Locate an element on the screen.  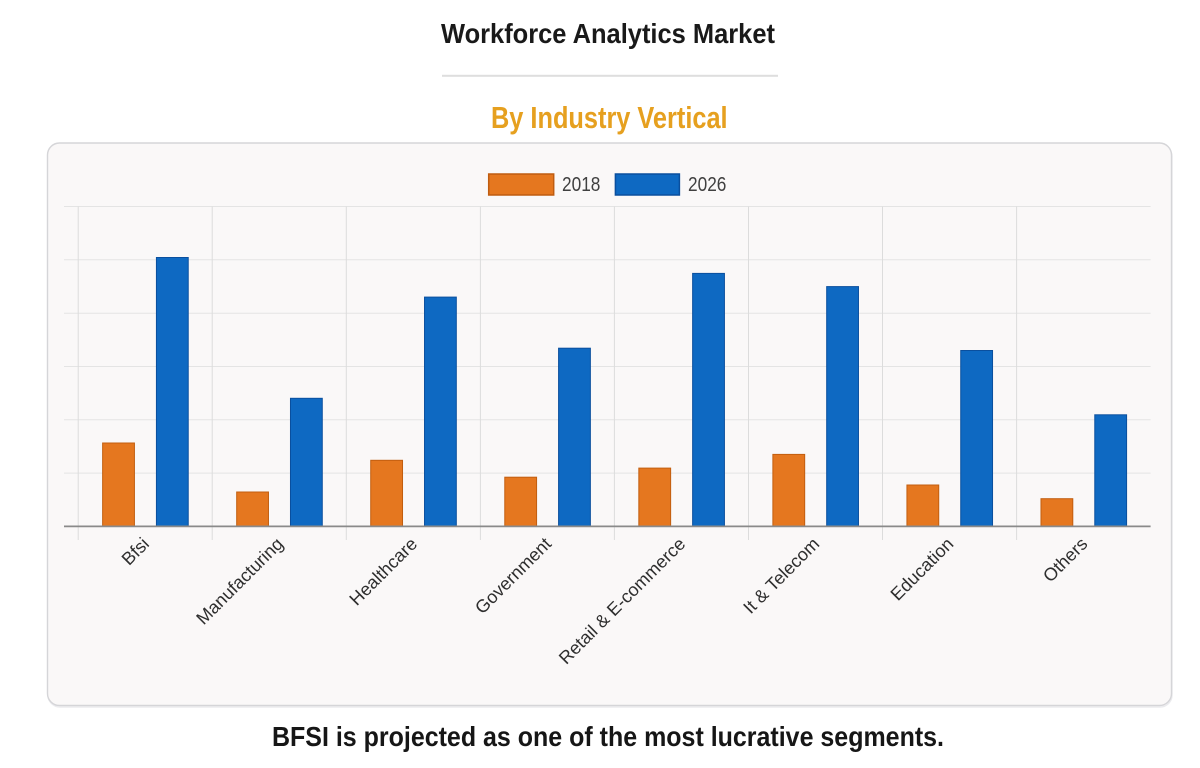
svg-text: By Industry Vertical is located at coordinates (609, 118).